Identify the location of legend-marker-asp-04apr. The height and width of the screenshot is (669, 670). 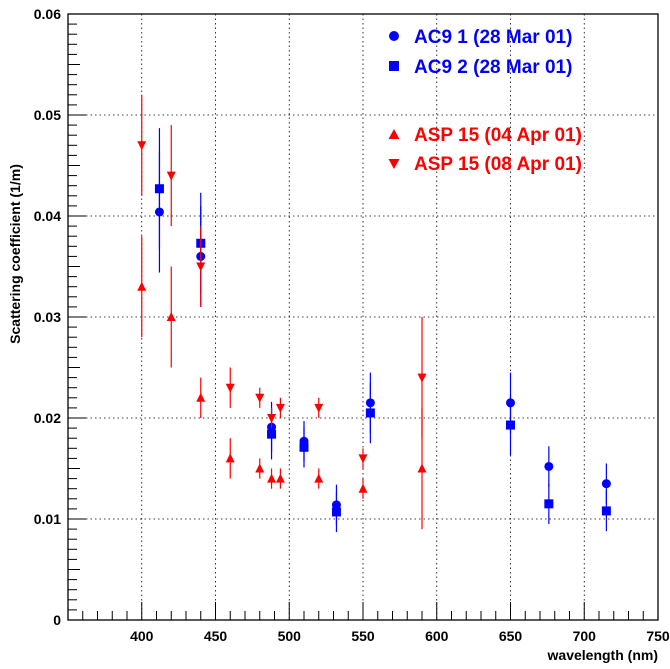
(394, 134).